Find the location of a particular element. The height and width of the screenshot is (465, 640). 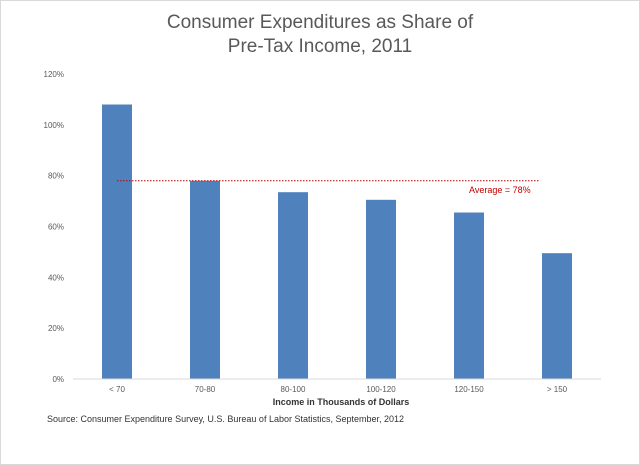

x-tick-label: > 150 is located at coordinates (557, 389).